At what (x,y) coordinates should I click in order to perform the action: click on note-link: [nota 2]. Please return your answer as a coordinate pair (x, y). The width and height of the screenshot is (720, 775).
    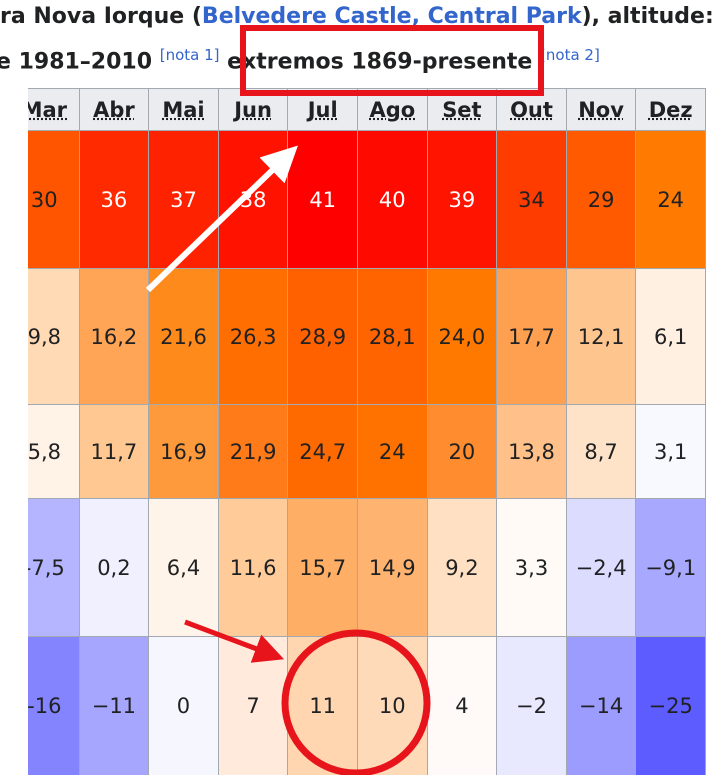
    Looking at the image, I should click on (570, 55).